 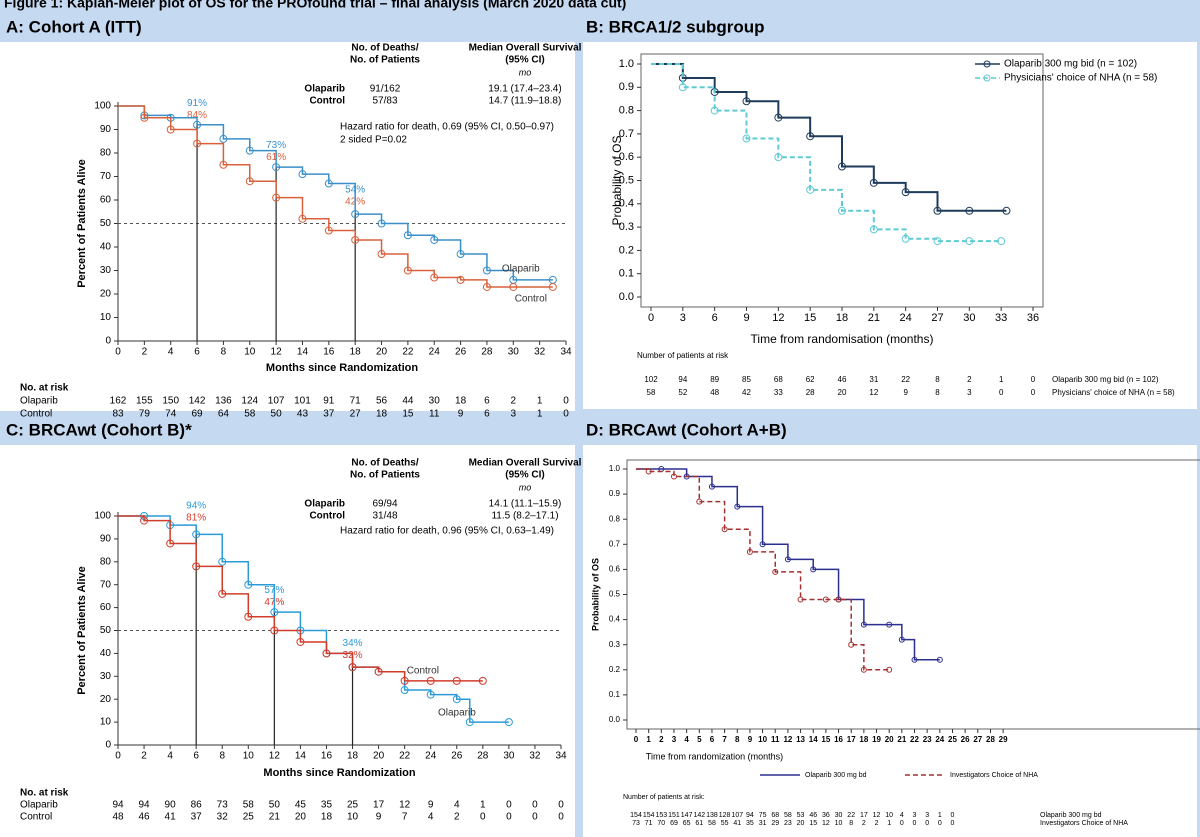 What do you see at coordinates (714, 756) in the screenshot?
I see `x-axis-title: Time from randomization (months)` at bounding box center [714, 756].